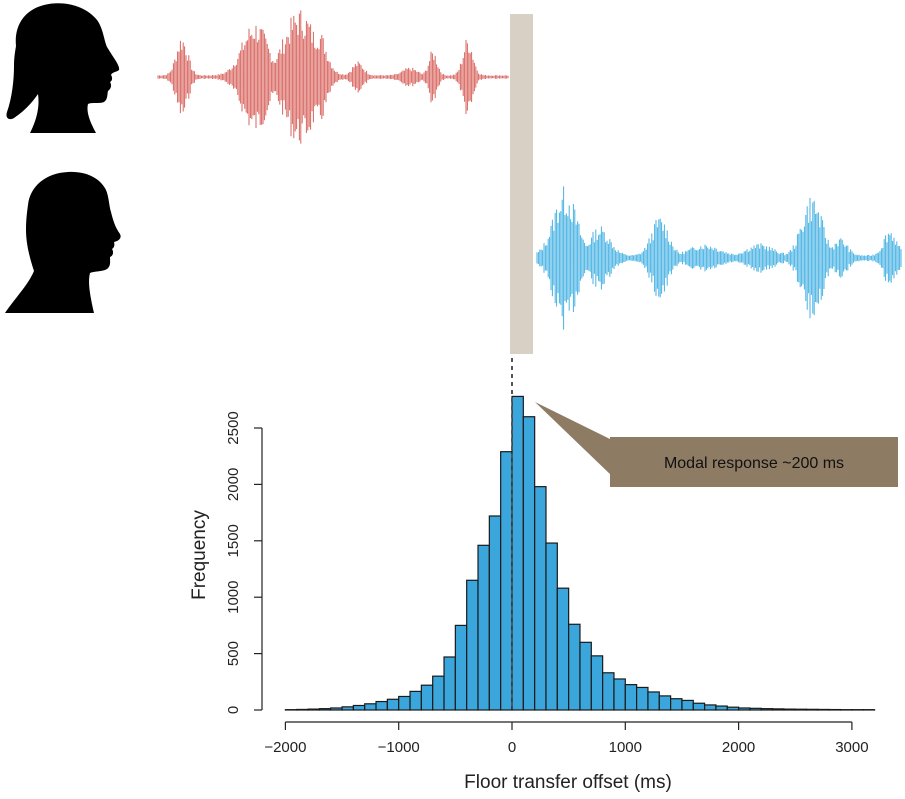 The image size is (905, 799). I want to click on callout-label: Modal response ~200 ms, so click(754, 463).